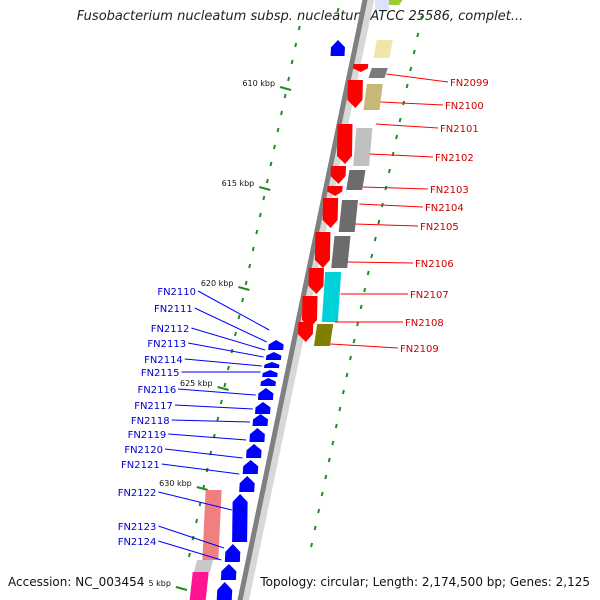 The width and height of the screenshot is (600, 600). What do you see at coordinates (264, 188) in the screenshot?
I see `major-tick` at bounding box center [264, 188].